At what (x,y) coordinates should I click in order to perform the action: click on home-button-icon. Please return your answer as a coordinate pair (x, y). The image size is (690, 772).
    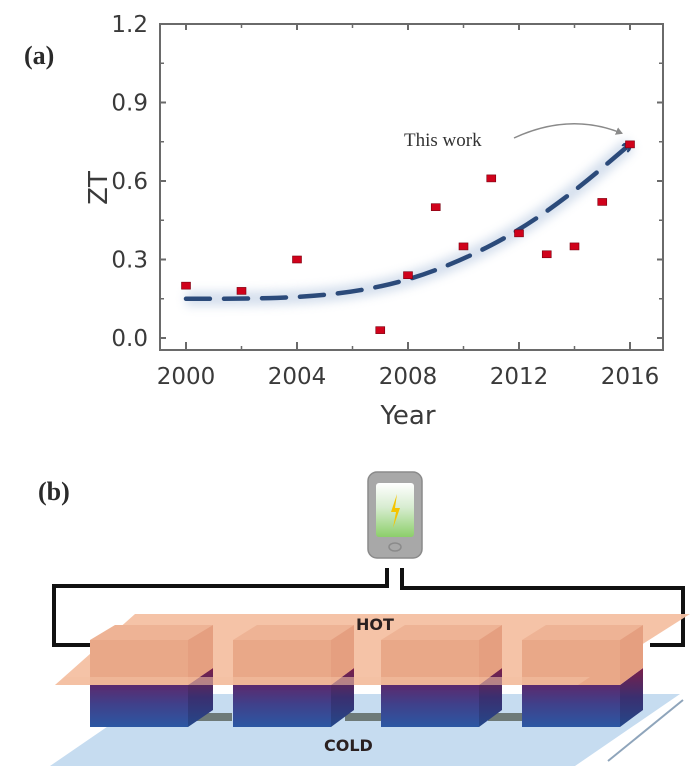
    Looking at the image, I should click on (395, 547).